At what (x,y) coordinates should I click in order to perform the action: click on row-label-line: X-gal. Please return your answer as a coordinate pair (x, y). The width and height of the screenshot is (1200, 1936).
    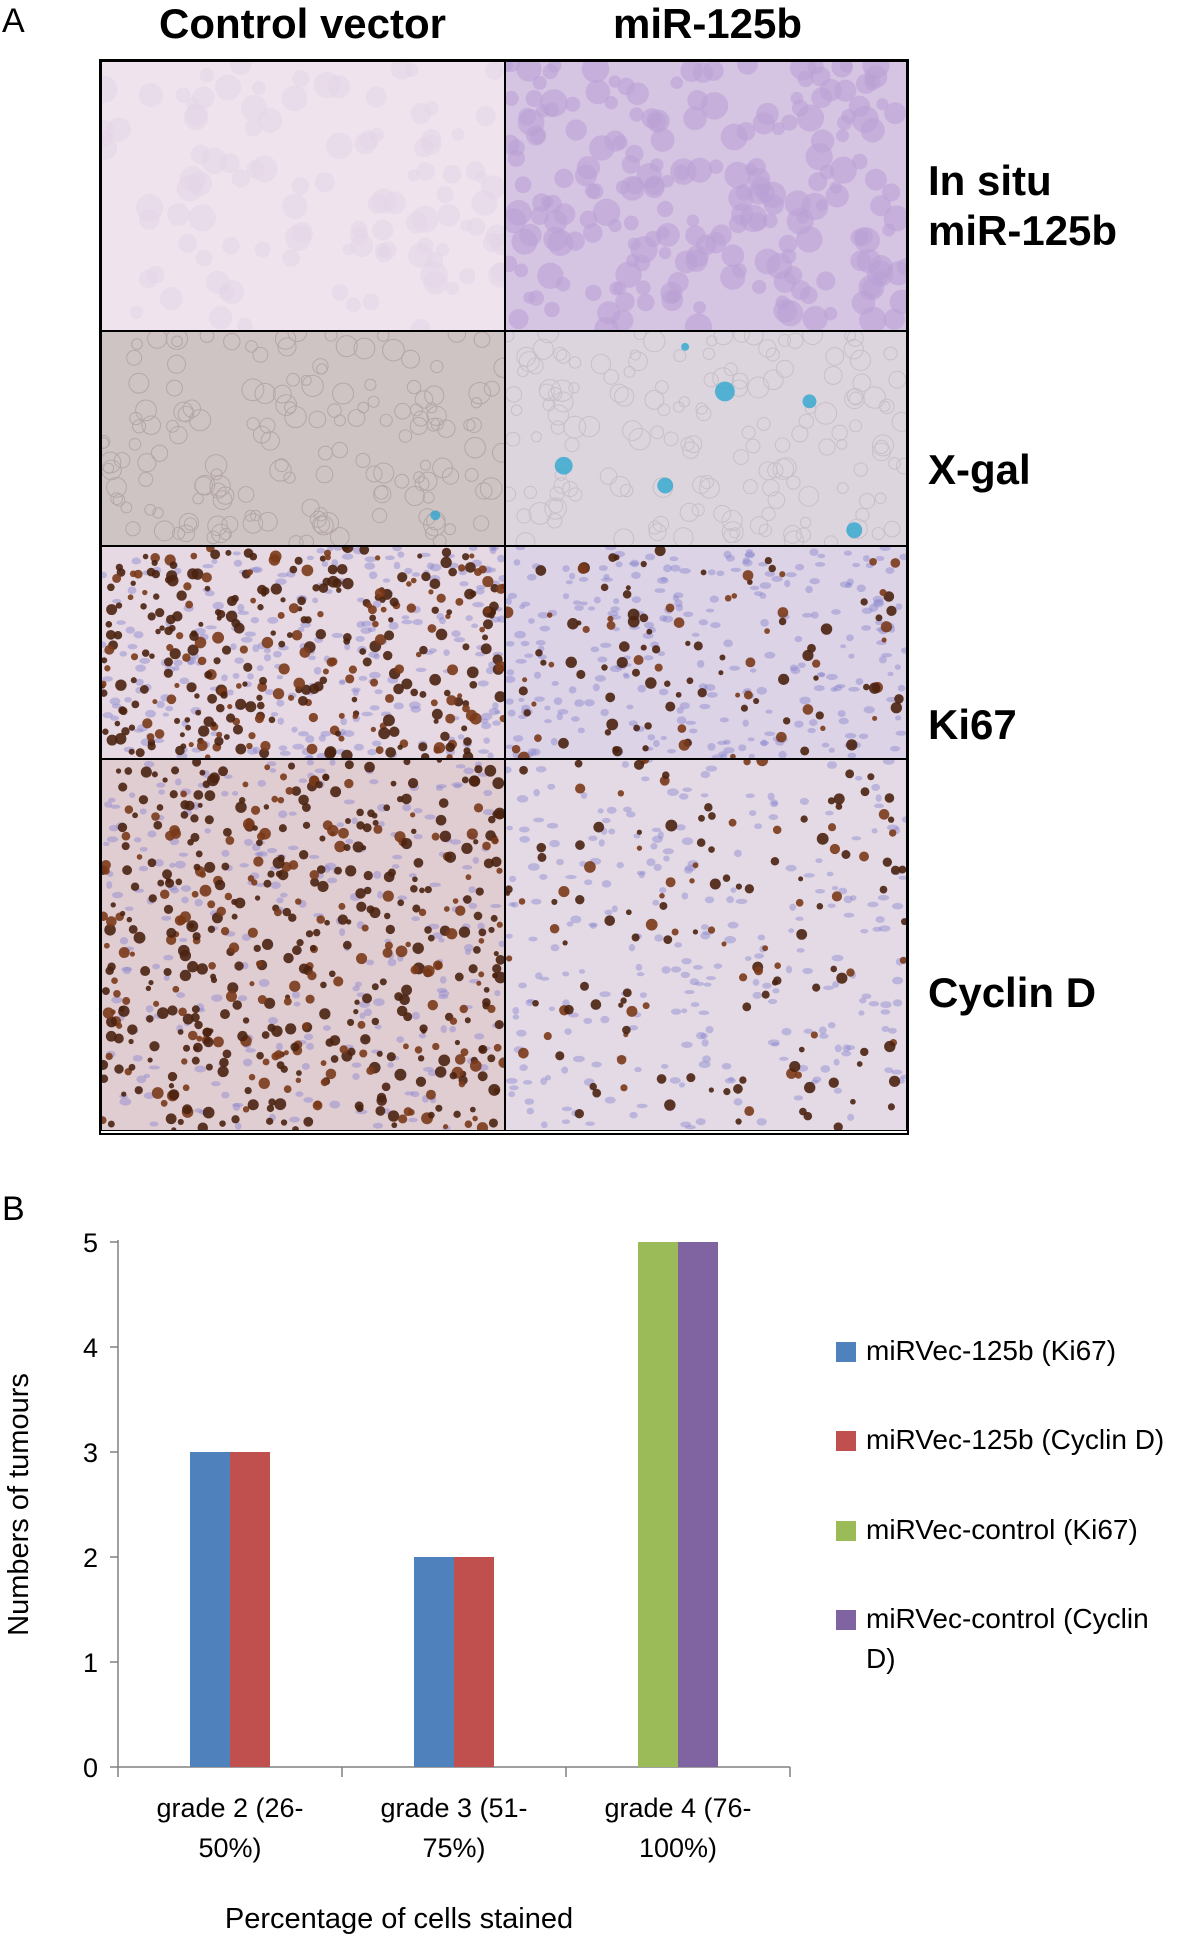
    Looking at the image, I should click on (979, 469).